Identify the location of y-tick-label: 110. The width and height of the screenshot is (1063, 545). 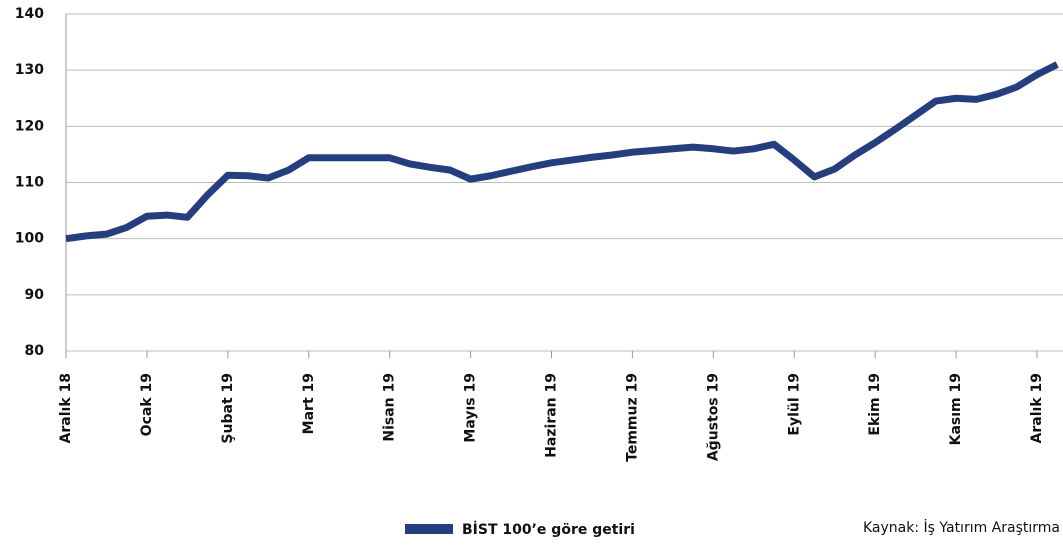
(29, 183).